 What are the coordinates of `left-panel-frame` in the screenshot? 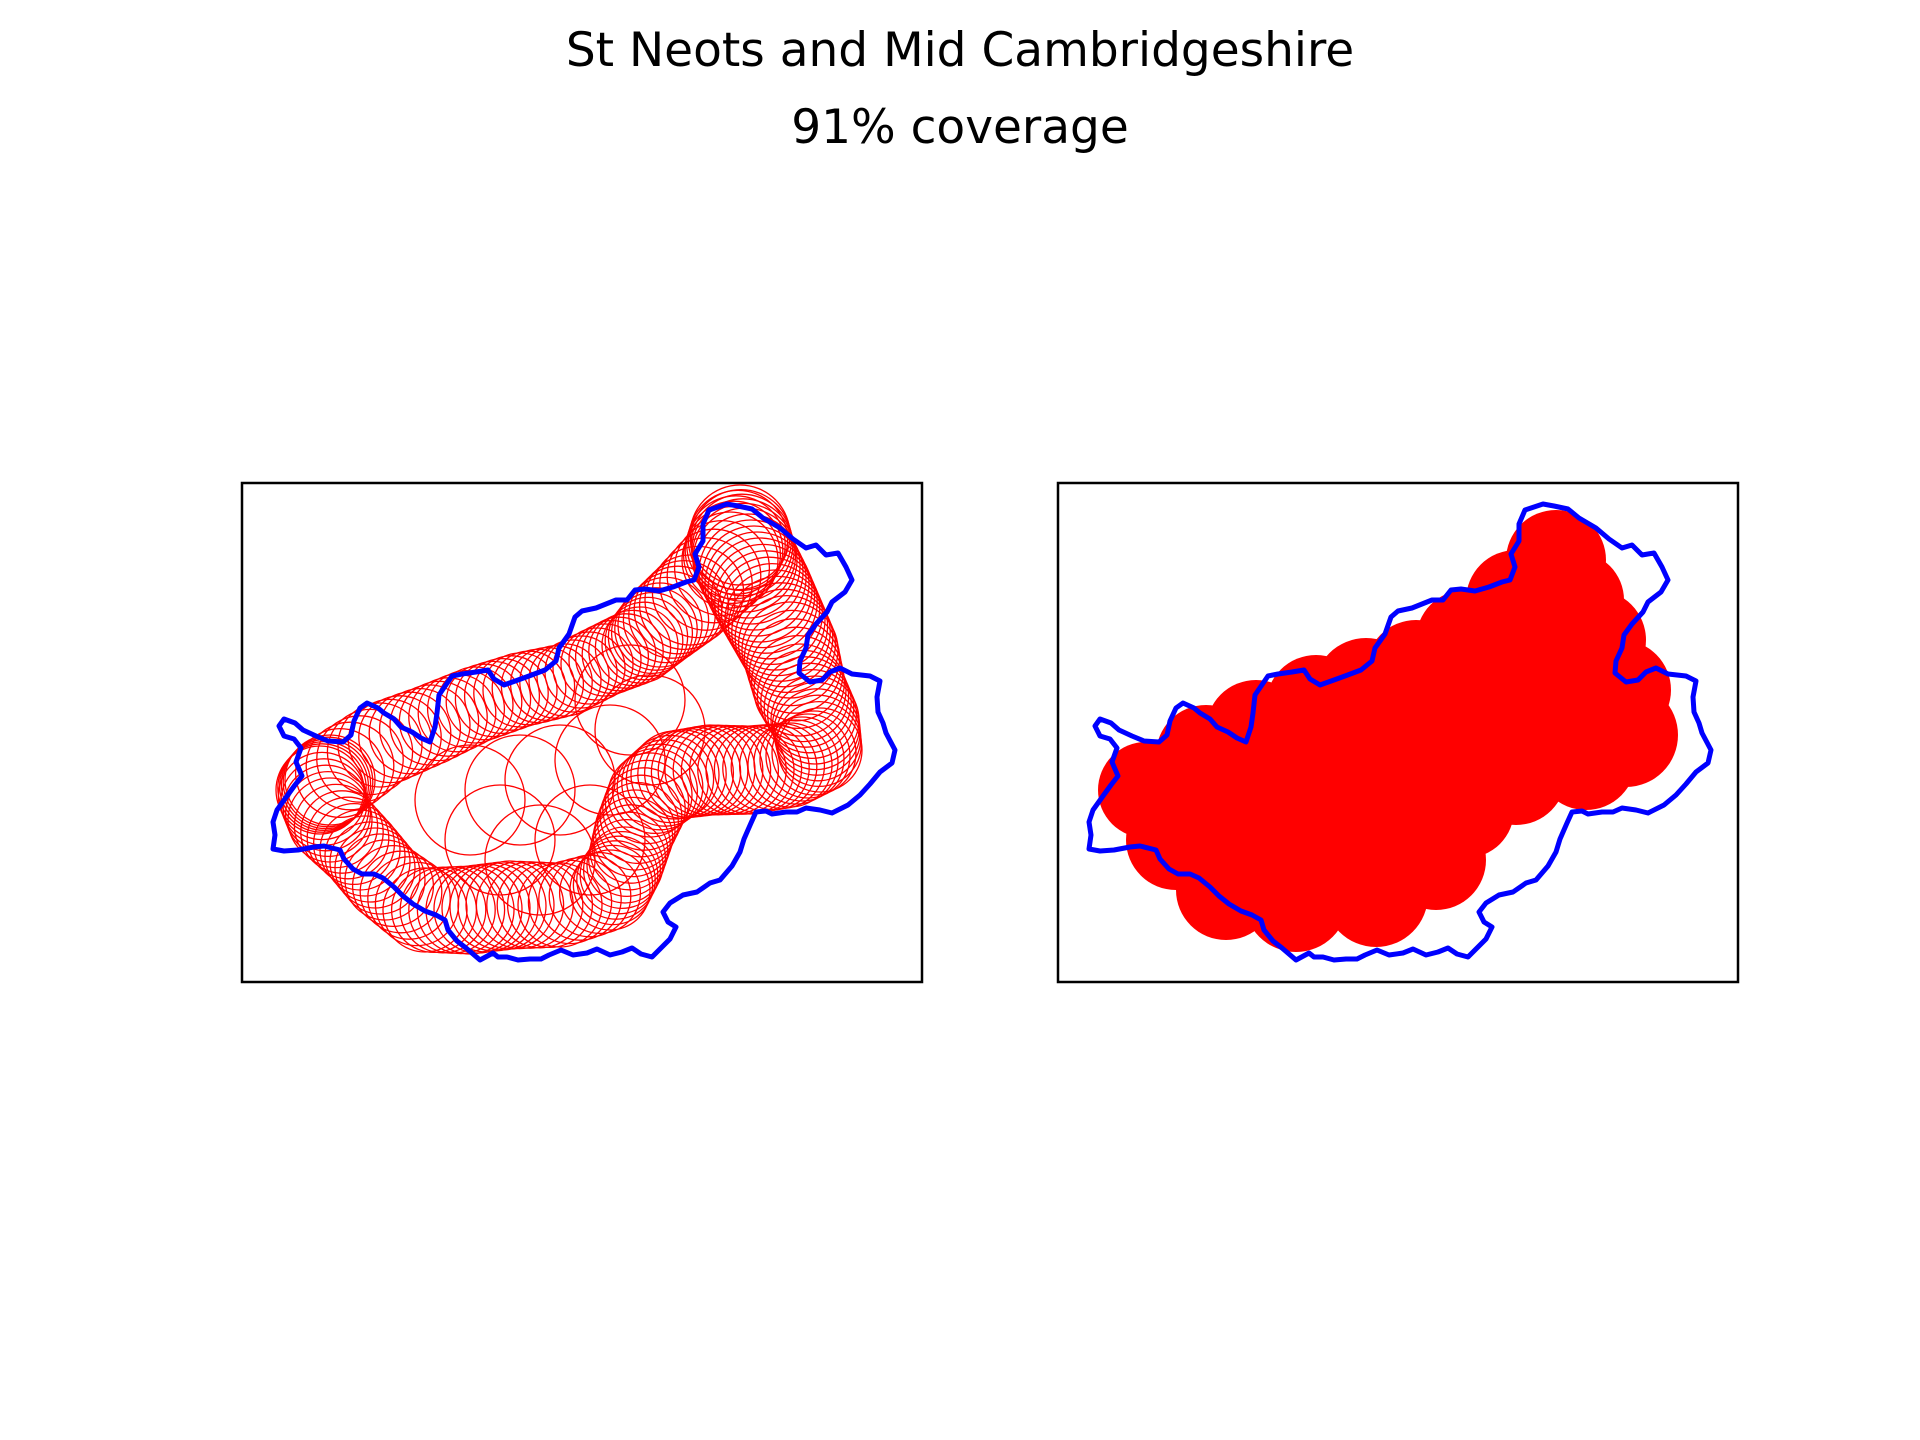 It's located at (582, 732).